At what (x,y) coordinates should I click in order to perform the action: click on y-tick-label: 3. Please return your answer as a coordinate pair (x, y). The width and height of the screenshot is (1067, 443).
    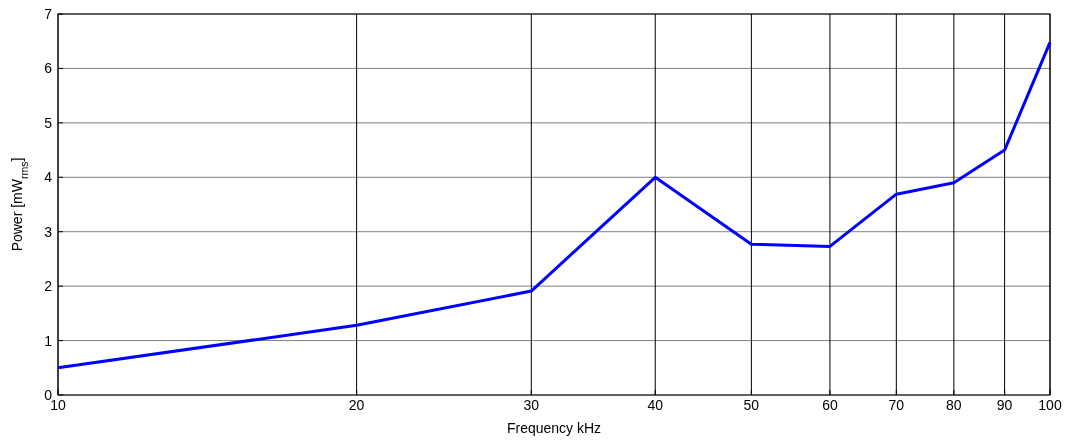
    Looking at the image, I should click on (48, 231).